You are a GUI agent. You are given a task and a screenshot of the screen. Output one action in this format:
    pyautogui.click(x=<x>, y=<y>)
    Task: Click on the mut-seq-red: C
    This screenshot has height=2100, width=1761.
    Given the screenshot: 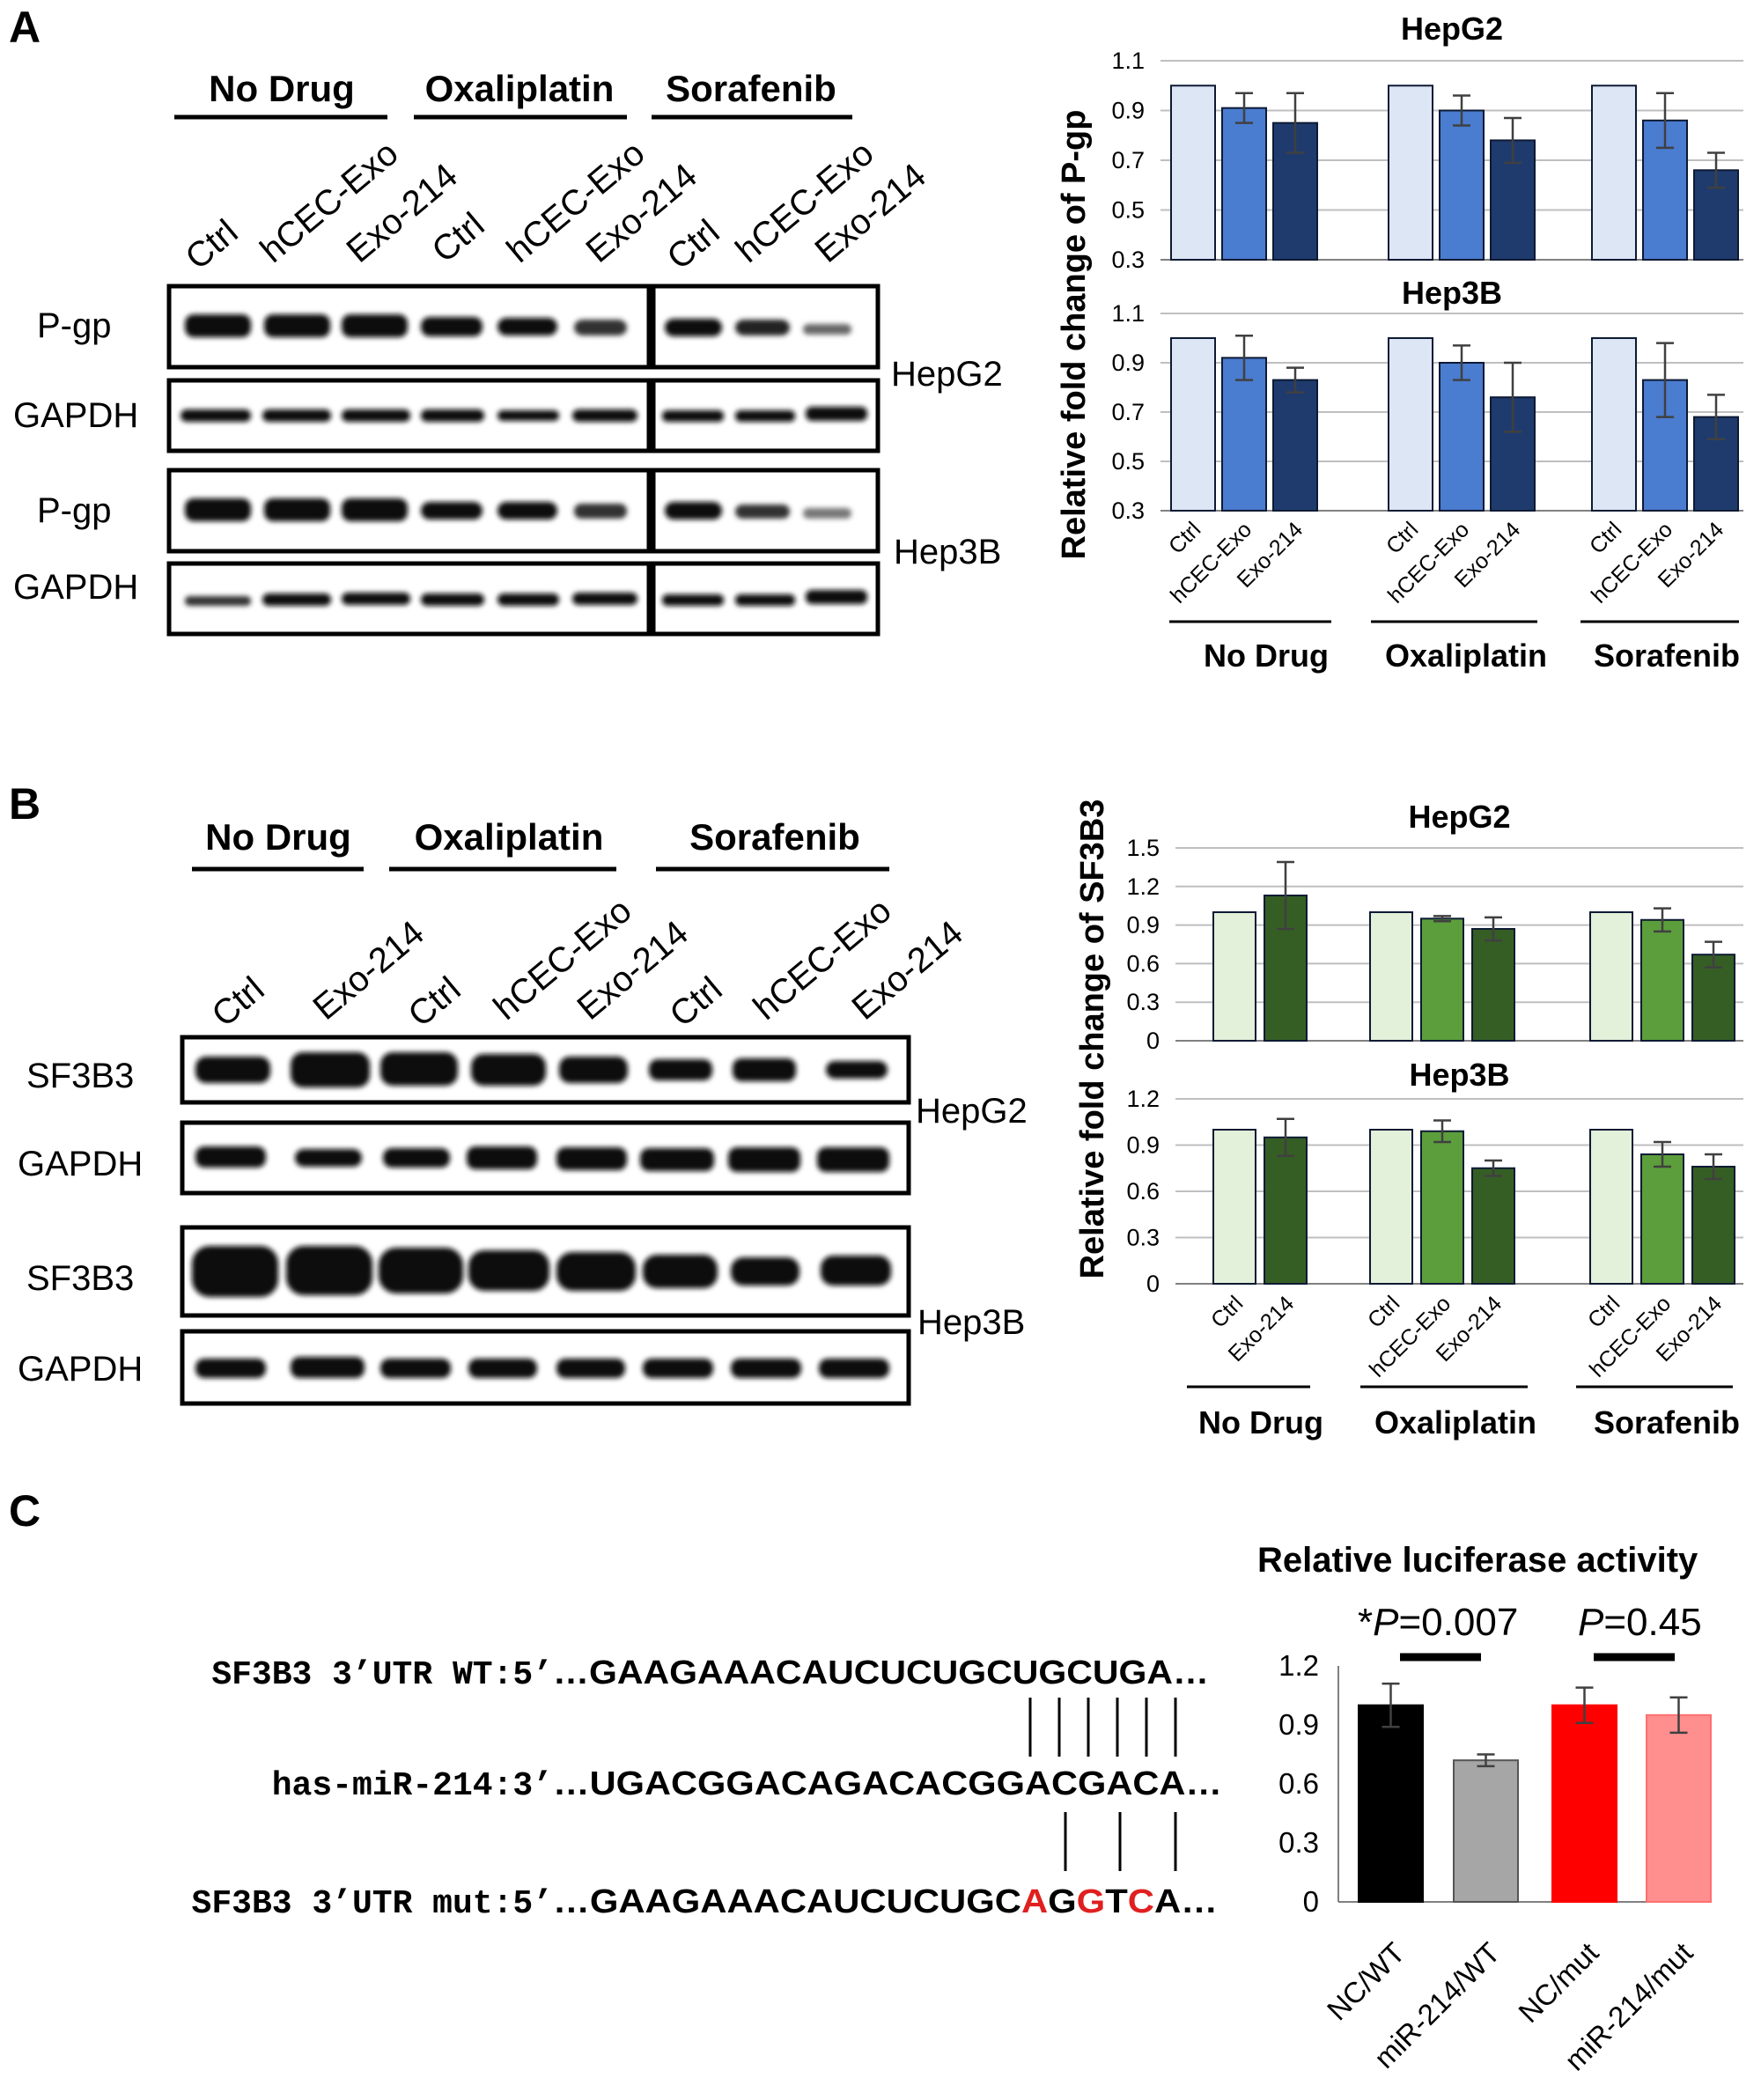 What is the action you would take?
    pyautogui.click(x=1141, y=1901)
    